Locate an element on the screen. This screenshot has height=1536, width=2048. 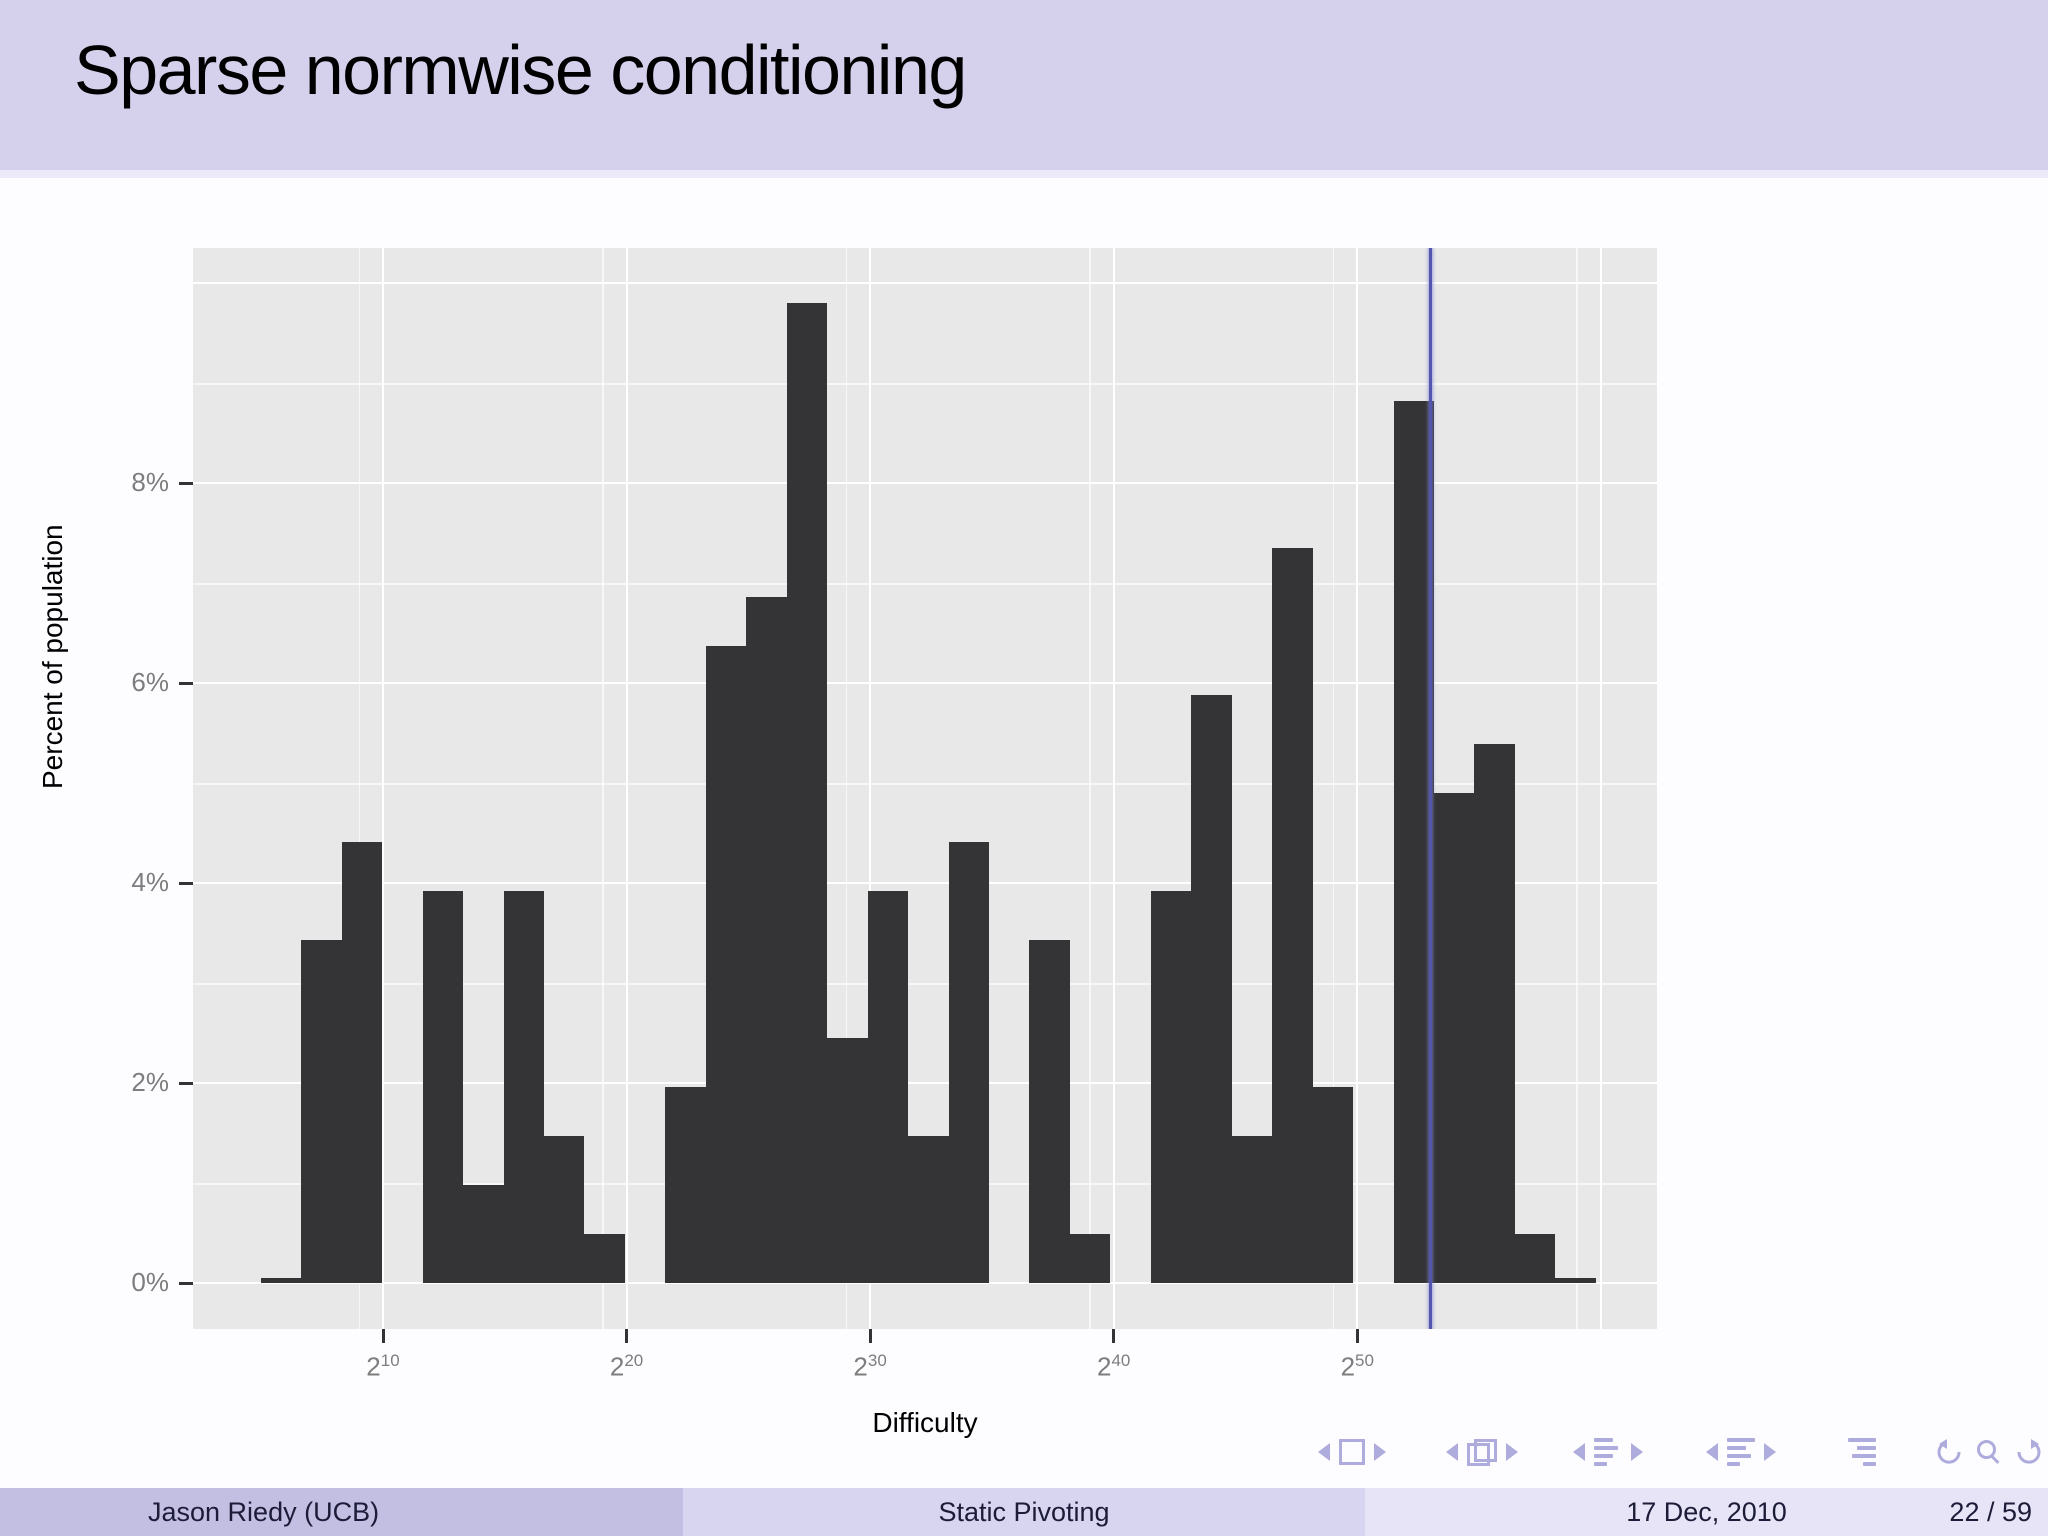
frame-overlay-icon is located at coordinates (1482, 1452).